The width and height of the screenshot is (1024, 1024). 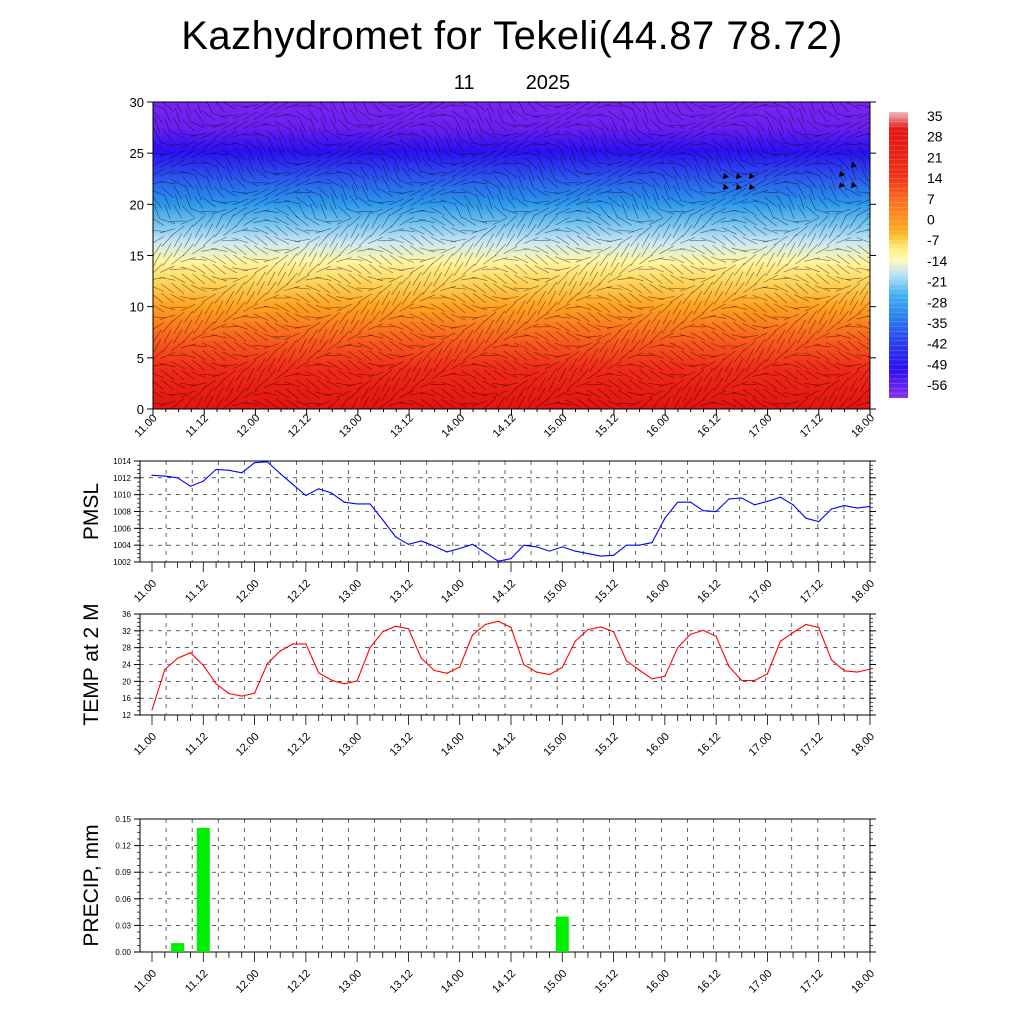 What do you see at coordinates (140, 358) in the screenshot?
I see `heatmap-ytick-label: 5` at bounding box center [140, 358].